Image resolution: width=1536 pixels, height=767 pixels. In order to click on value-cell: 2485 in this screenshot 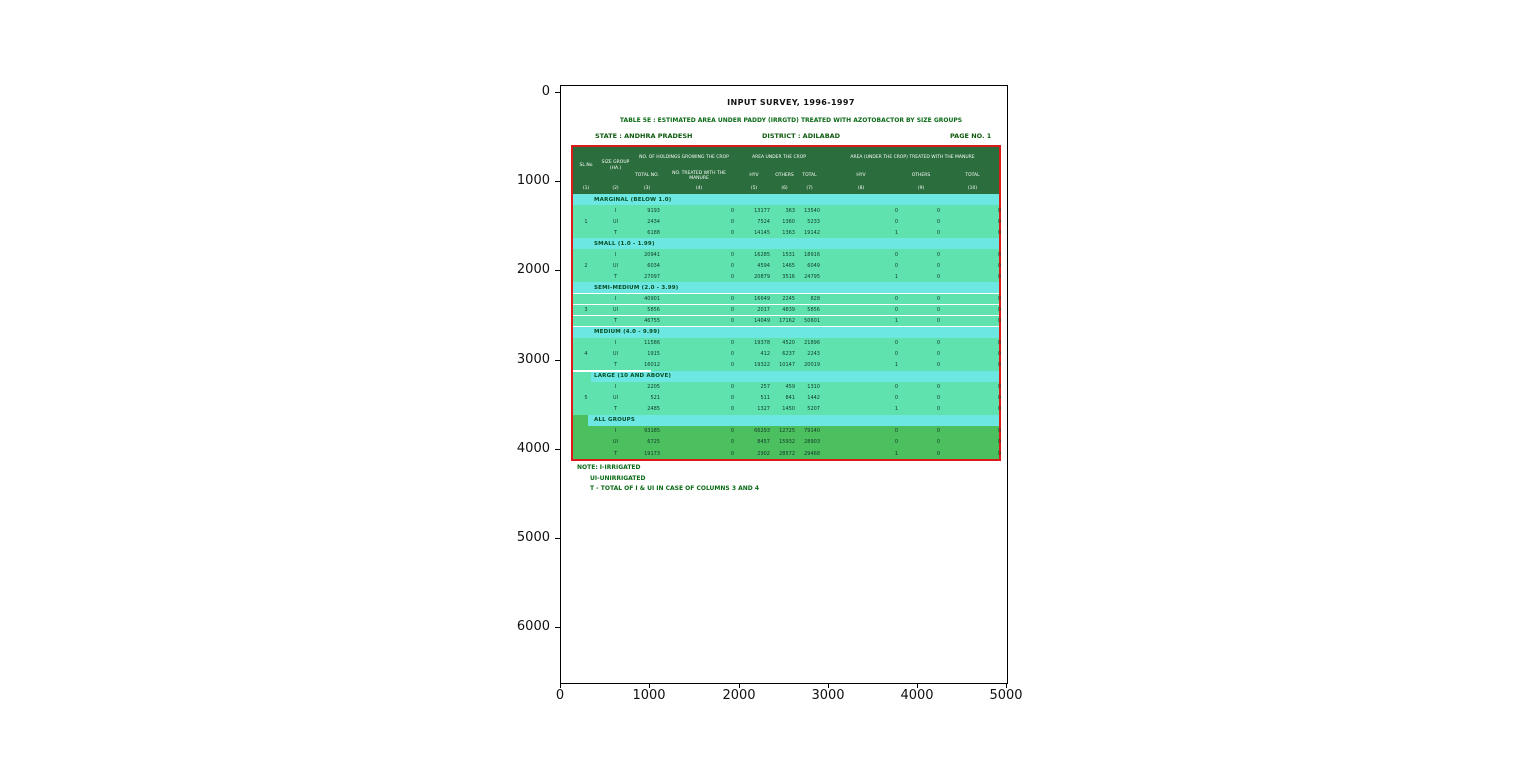, I will do `click(653, 409)`.